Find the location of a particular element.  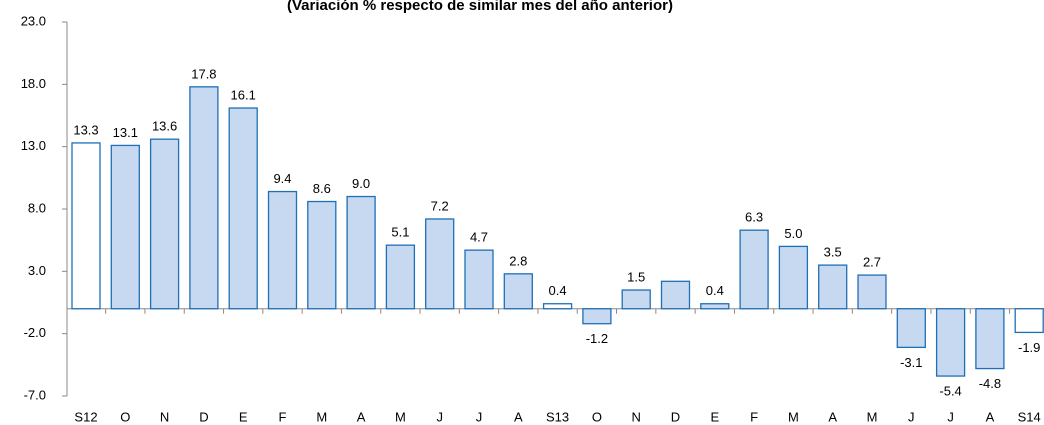

value-label: 9.0 is located at coordinates (361, 183).